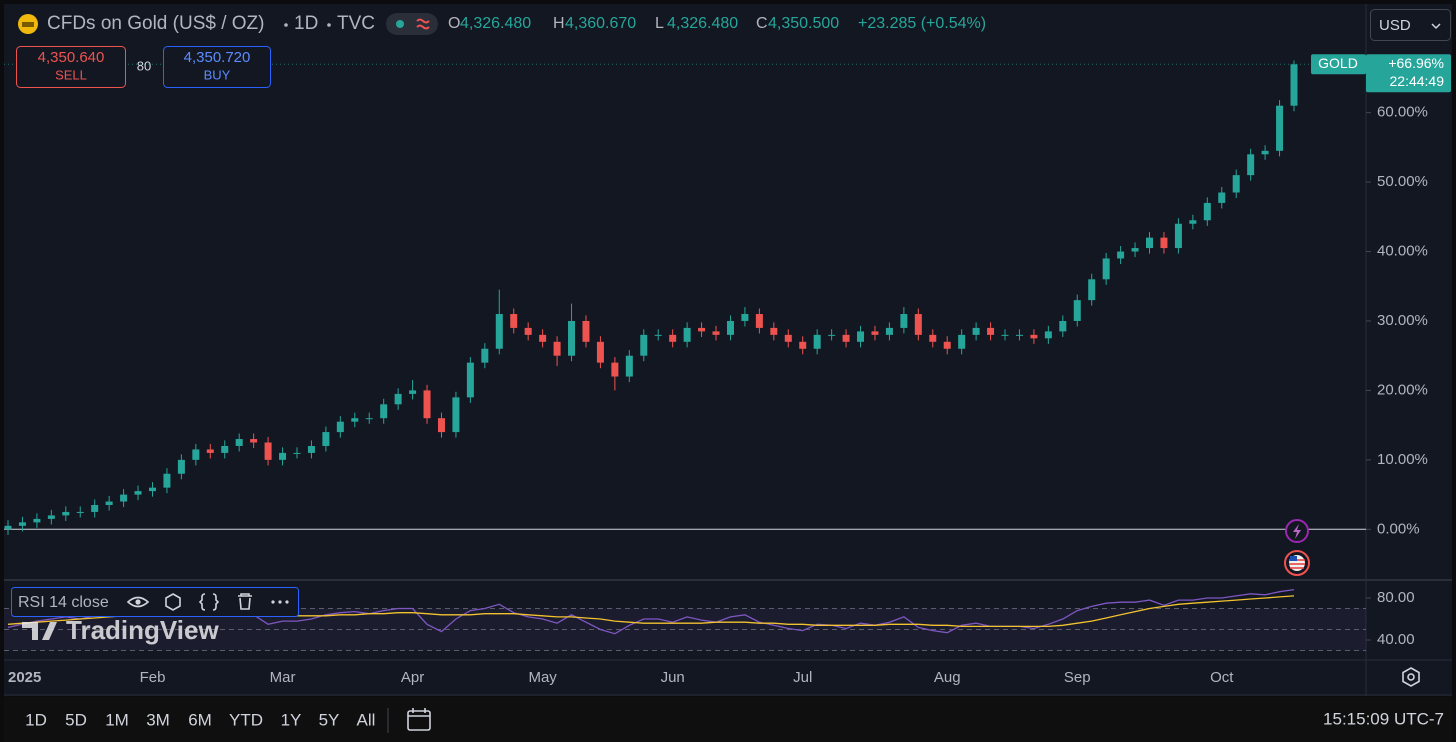 This screenshot has height=742, width=1456. What do you see at coordinates (71, 74) in the screenshot?
I see `sell-label: SELL` at bounding box center [71, 74].